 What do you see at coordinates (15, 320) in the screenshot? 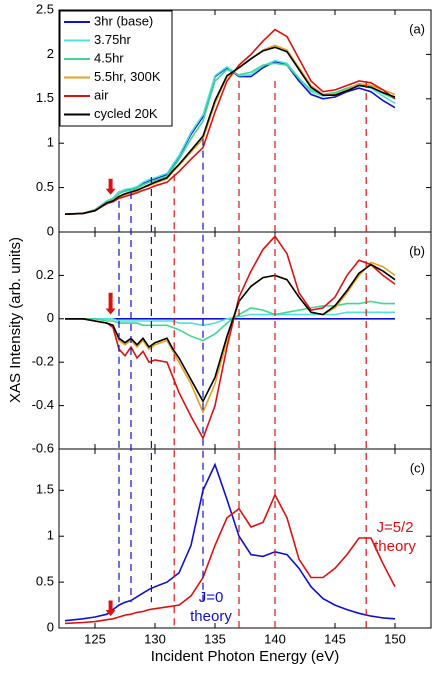
I see `y-axis-label: XAS Intensity (arb. units)` at bounding box center [15, 320].